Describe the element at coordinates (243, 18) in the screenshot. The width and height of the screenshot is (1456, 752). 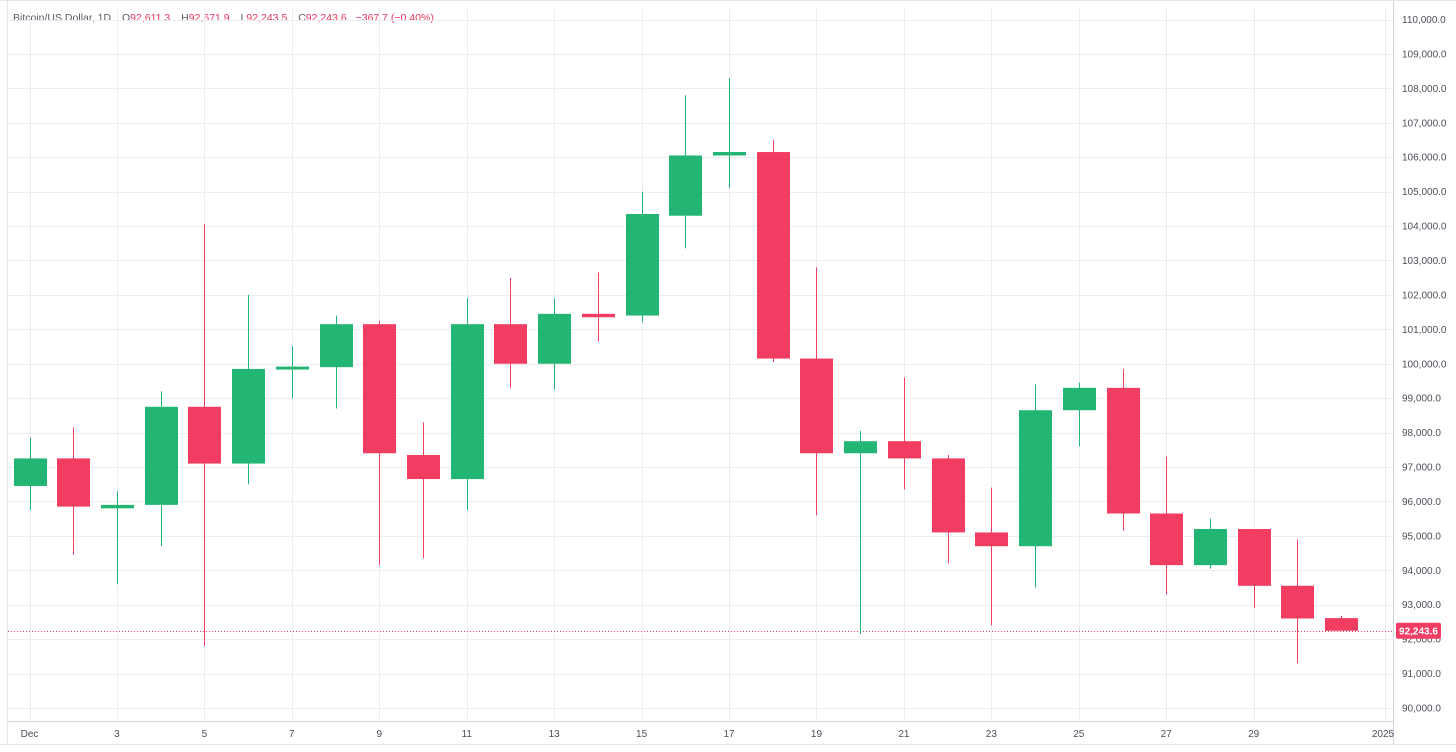
I see `legend-low-label: L` at that location.